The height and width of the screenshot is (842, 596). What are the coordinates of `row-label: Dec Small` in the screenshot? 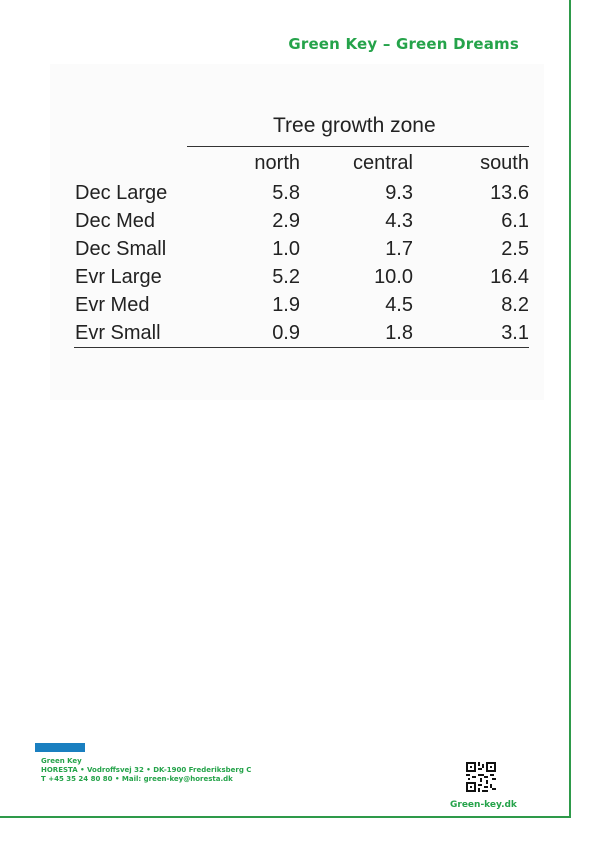 It's located at (121, 249).